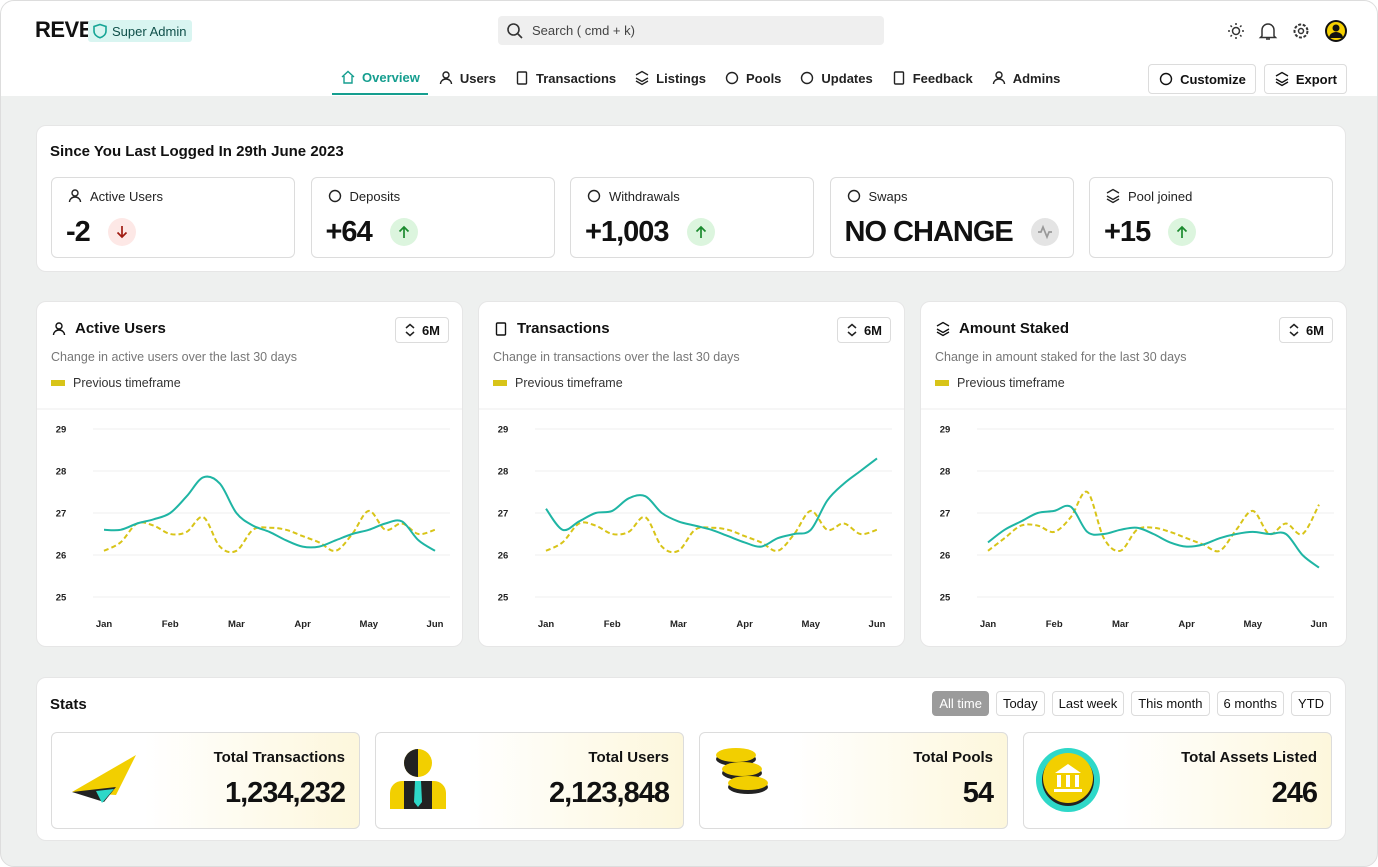 The image size is (1378, 867). Describe the element at coordinates (565, 78) in the screenshot. I see `nav-item: Transactions` at that location.